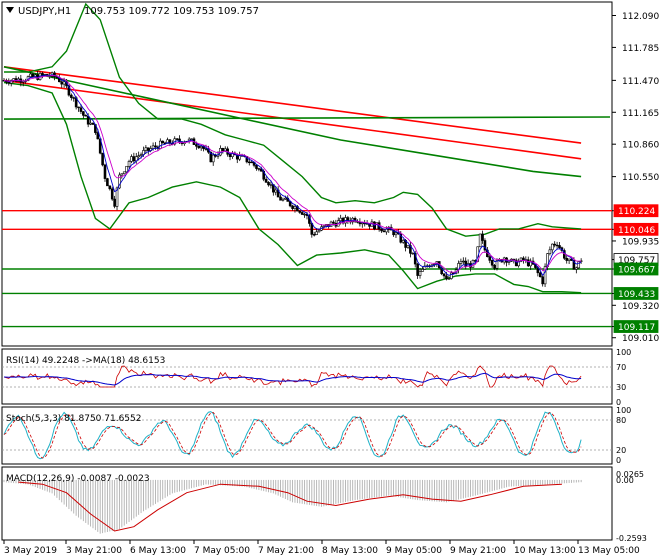 This screenshot has height=560, width=660. I want to click on price-tick-label: 111.165, so click(640, 114).